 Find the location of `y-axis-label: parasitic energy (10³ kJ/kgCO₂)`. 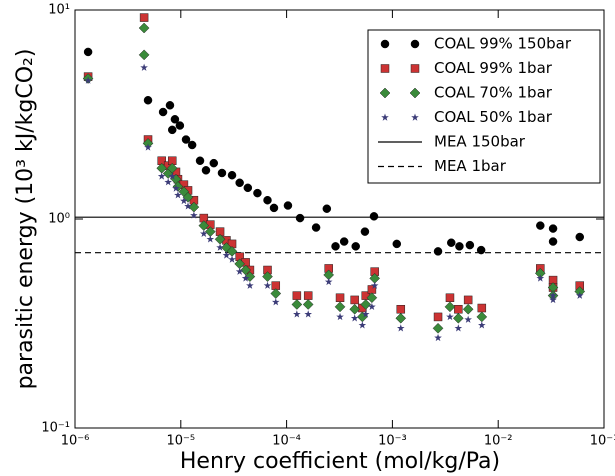

y-axis-label: parasitic energy (10³ kJ/kgCO₂) is located at coordinates (25, 219).